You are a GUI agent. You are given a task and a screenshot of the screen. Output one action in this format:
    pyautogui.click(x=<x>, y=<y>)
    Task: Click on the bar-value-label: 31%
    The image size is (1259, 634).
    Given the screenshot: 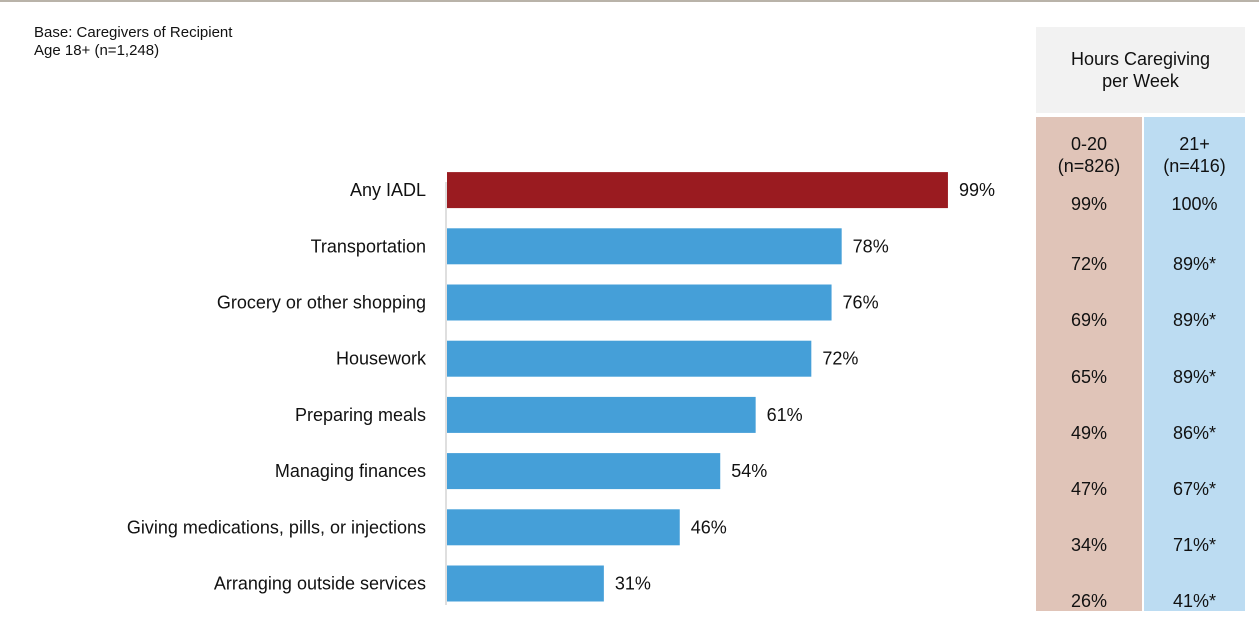 What is the action you would take?
    pyautogui.click(x=633, y=584)
    